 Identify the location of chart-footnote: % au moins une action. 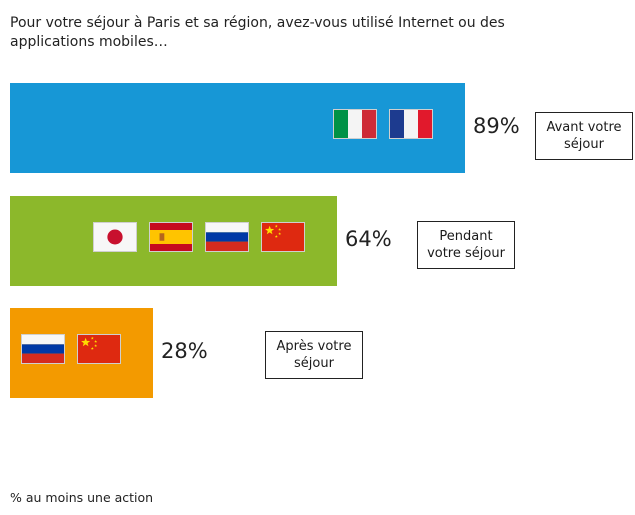
(82, 497).